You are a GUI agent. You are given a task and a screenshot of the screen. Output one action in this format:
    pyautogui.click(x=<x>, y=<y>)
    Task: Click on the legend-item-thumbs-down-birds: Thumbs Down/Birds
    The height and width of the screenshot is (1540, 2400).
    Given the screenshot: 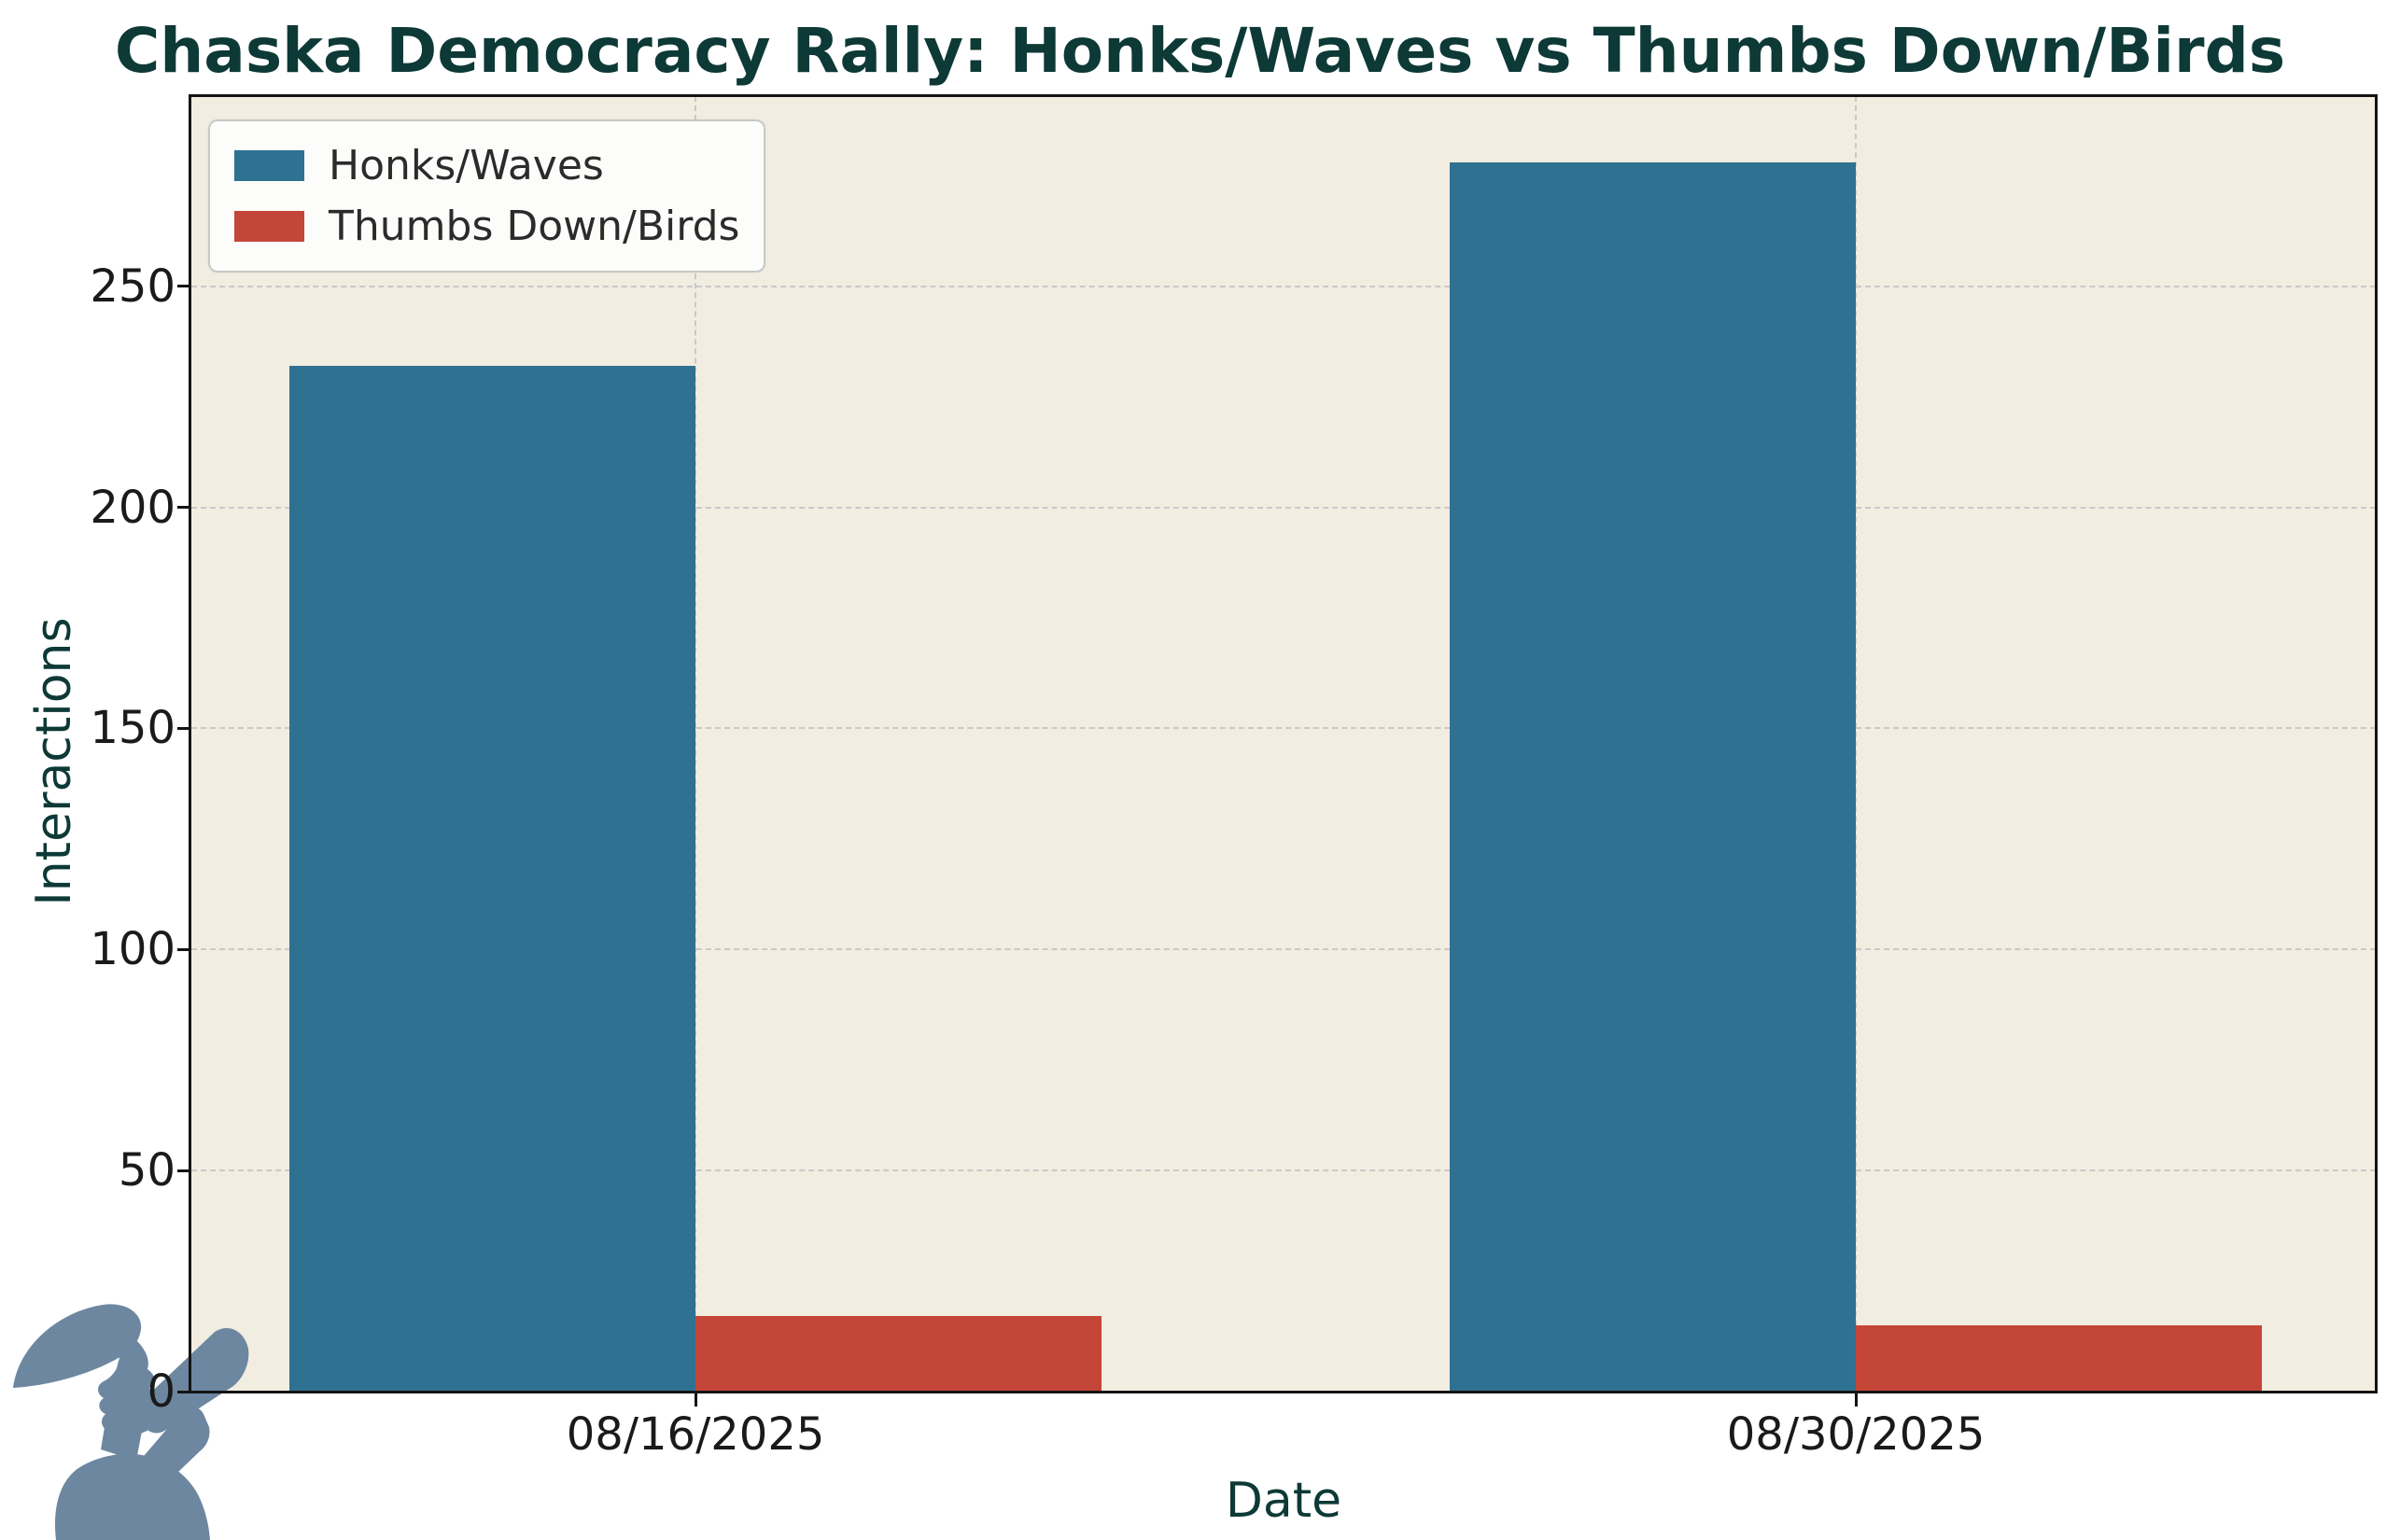 What is the action you would take?
    pyautogui.click(x=487, y=226)
    